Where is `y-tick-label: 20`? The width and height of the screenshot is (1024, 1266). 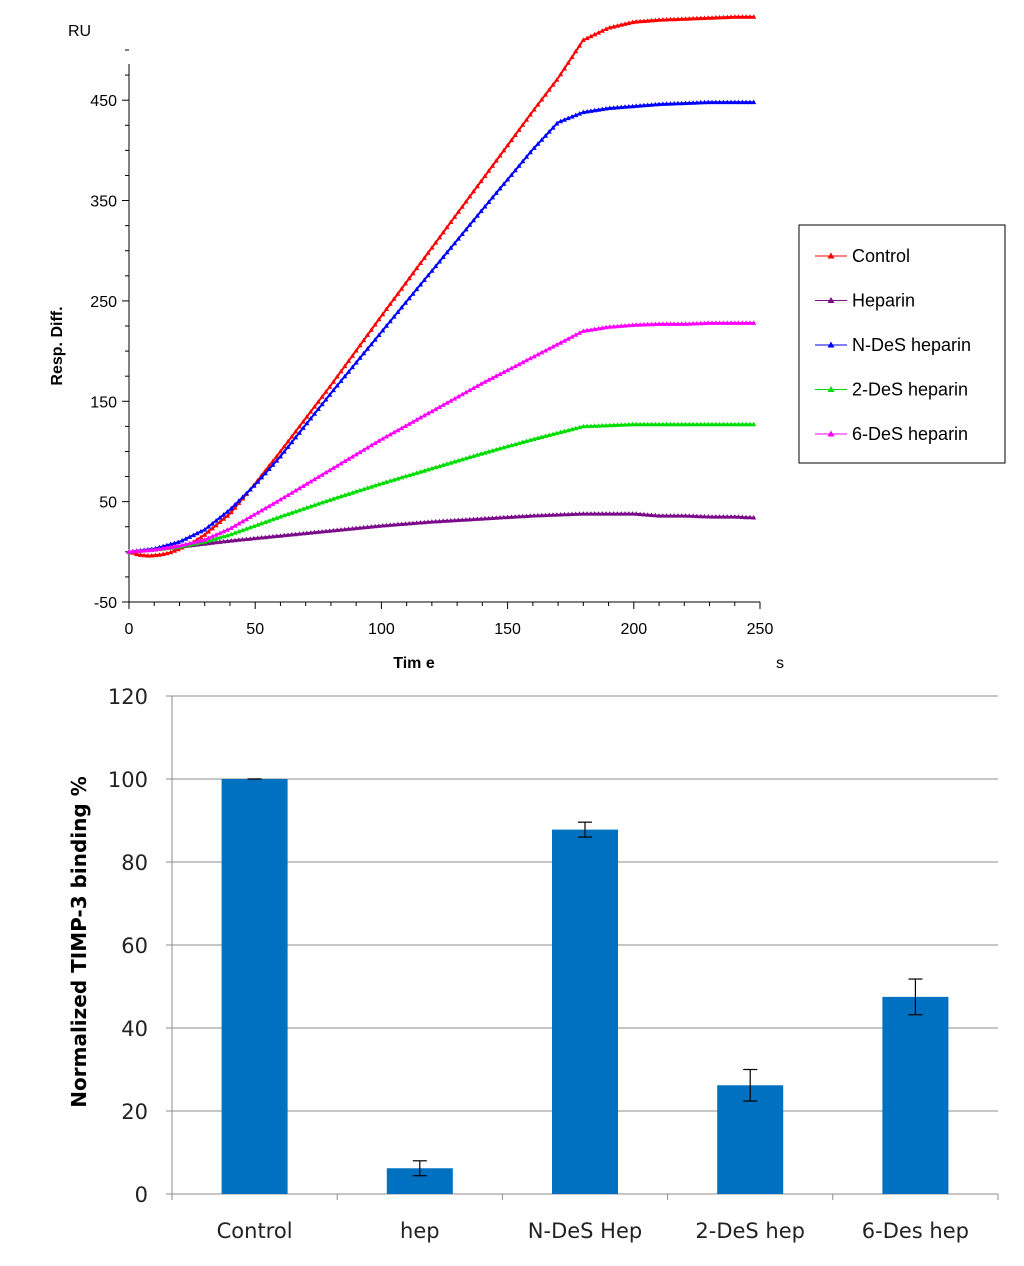
y-tick-label: 20 is located at coordinates (134, 1112).